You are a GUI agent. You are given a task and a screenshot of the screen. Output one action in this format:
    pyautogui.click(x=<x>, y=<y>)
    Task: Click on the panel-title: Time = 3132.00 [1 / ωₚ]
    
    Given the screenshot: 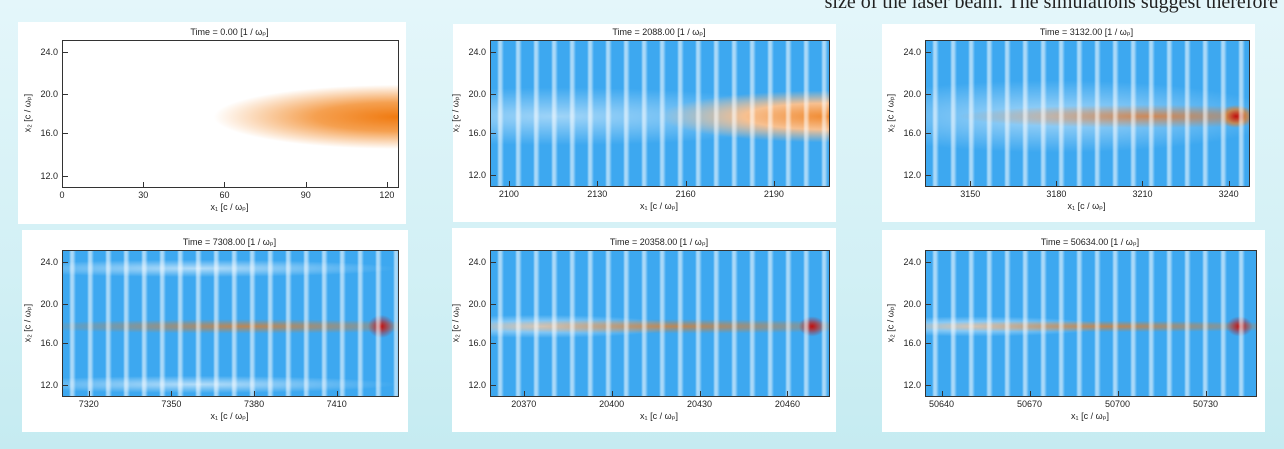 What is the action you would take?
    pyautogui.click(x=1086, y=32)
    